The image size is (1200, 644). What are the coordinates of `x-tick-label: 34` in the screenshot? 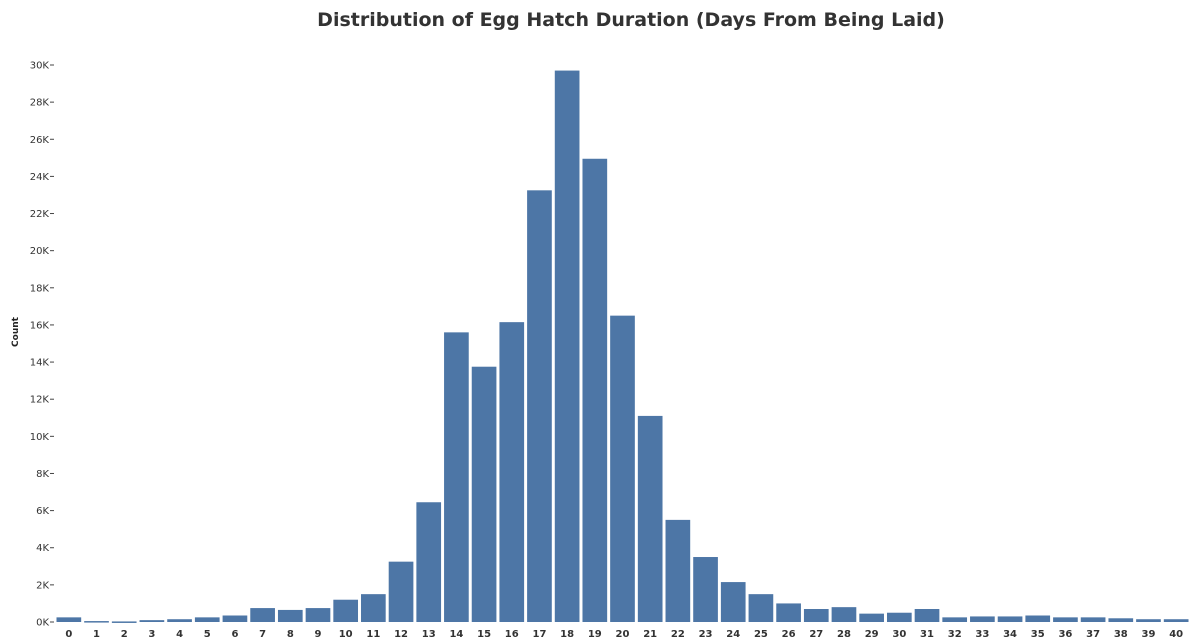 It's located at (1010, 634).